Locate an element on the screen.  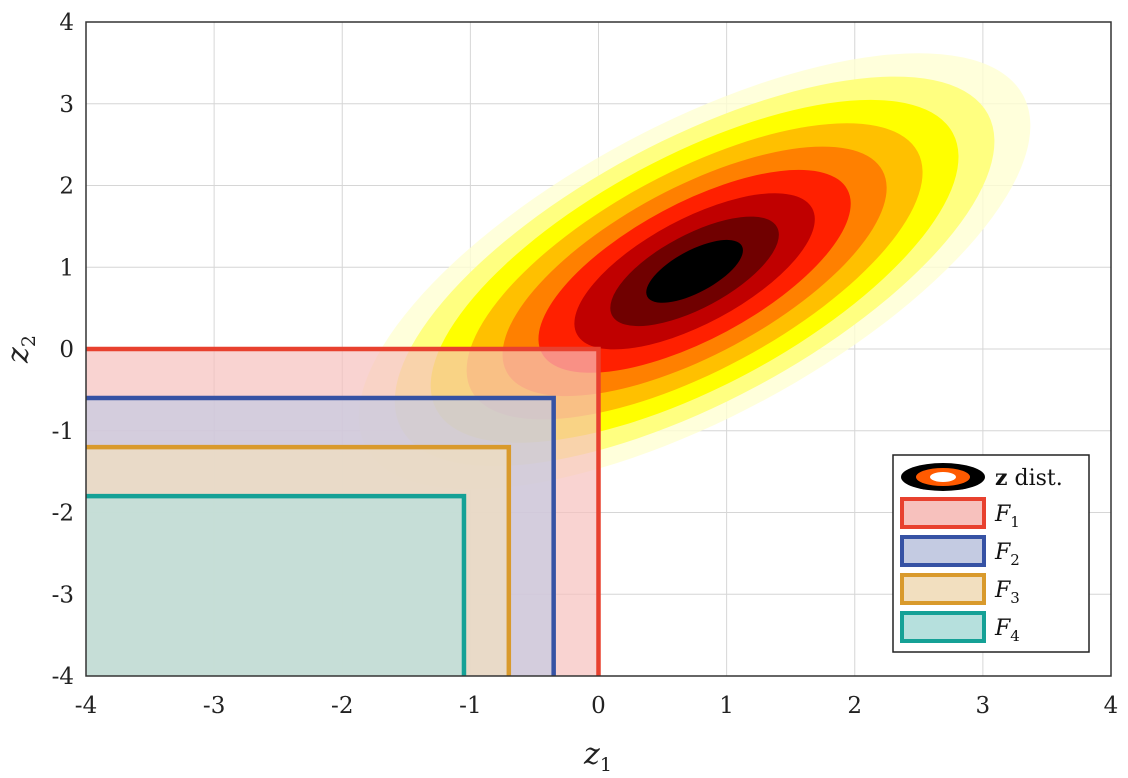
x-tick-label: 3 is located at coordinates (983, 706).